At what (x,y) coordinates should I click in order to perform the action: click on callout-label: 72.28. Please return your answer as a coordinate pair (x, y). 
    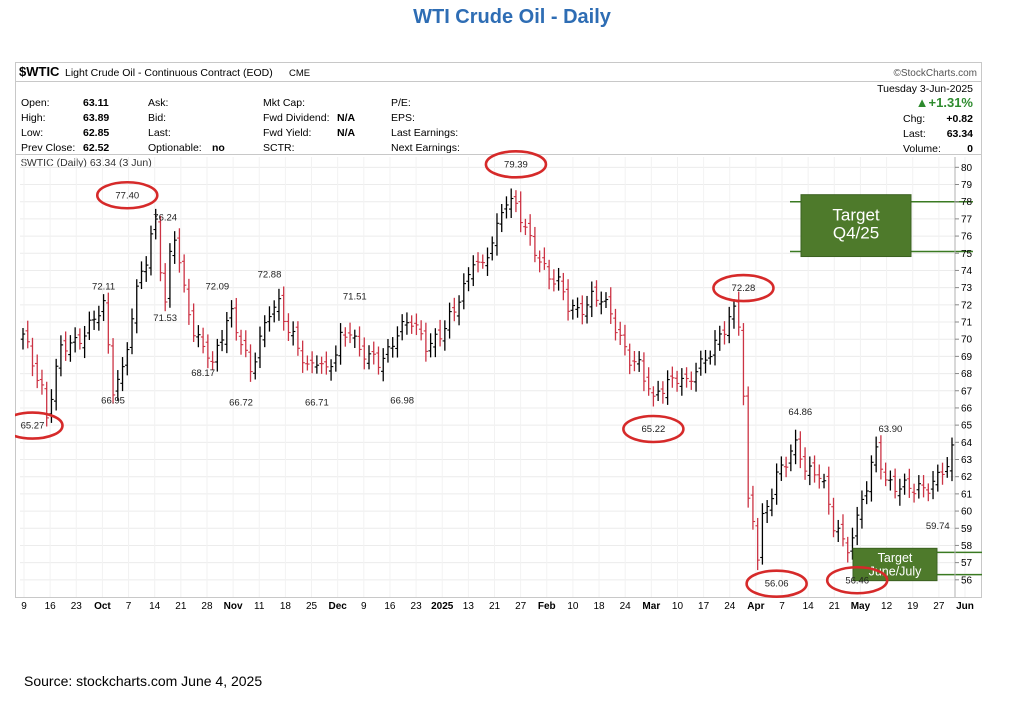
    Looking at the image, I should click on (744, 288).